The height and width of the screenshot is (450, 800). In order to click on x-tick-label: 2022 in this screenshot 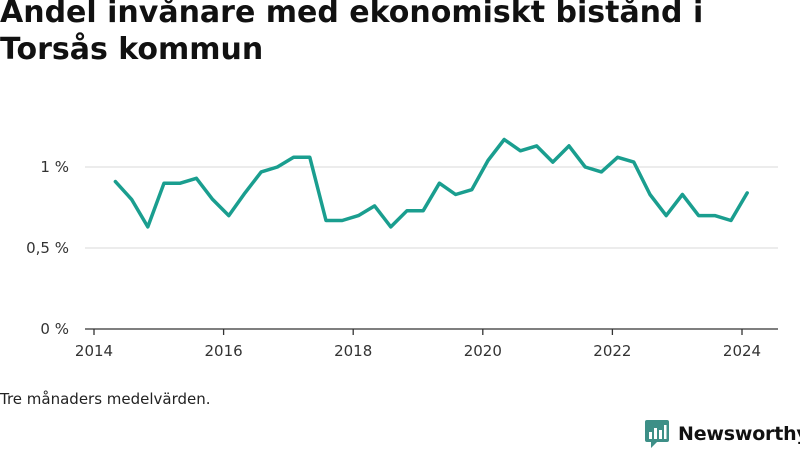, I will do `click(612, 351)`.